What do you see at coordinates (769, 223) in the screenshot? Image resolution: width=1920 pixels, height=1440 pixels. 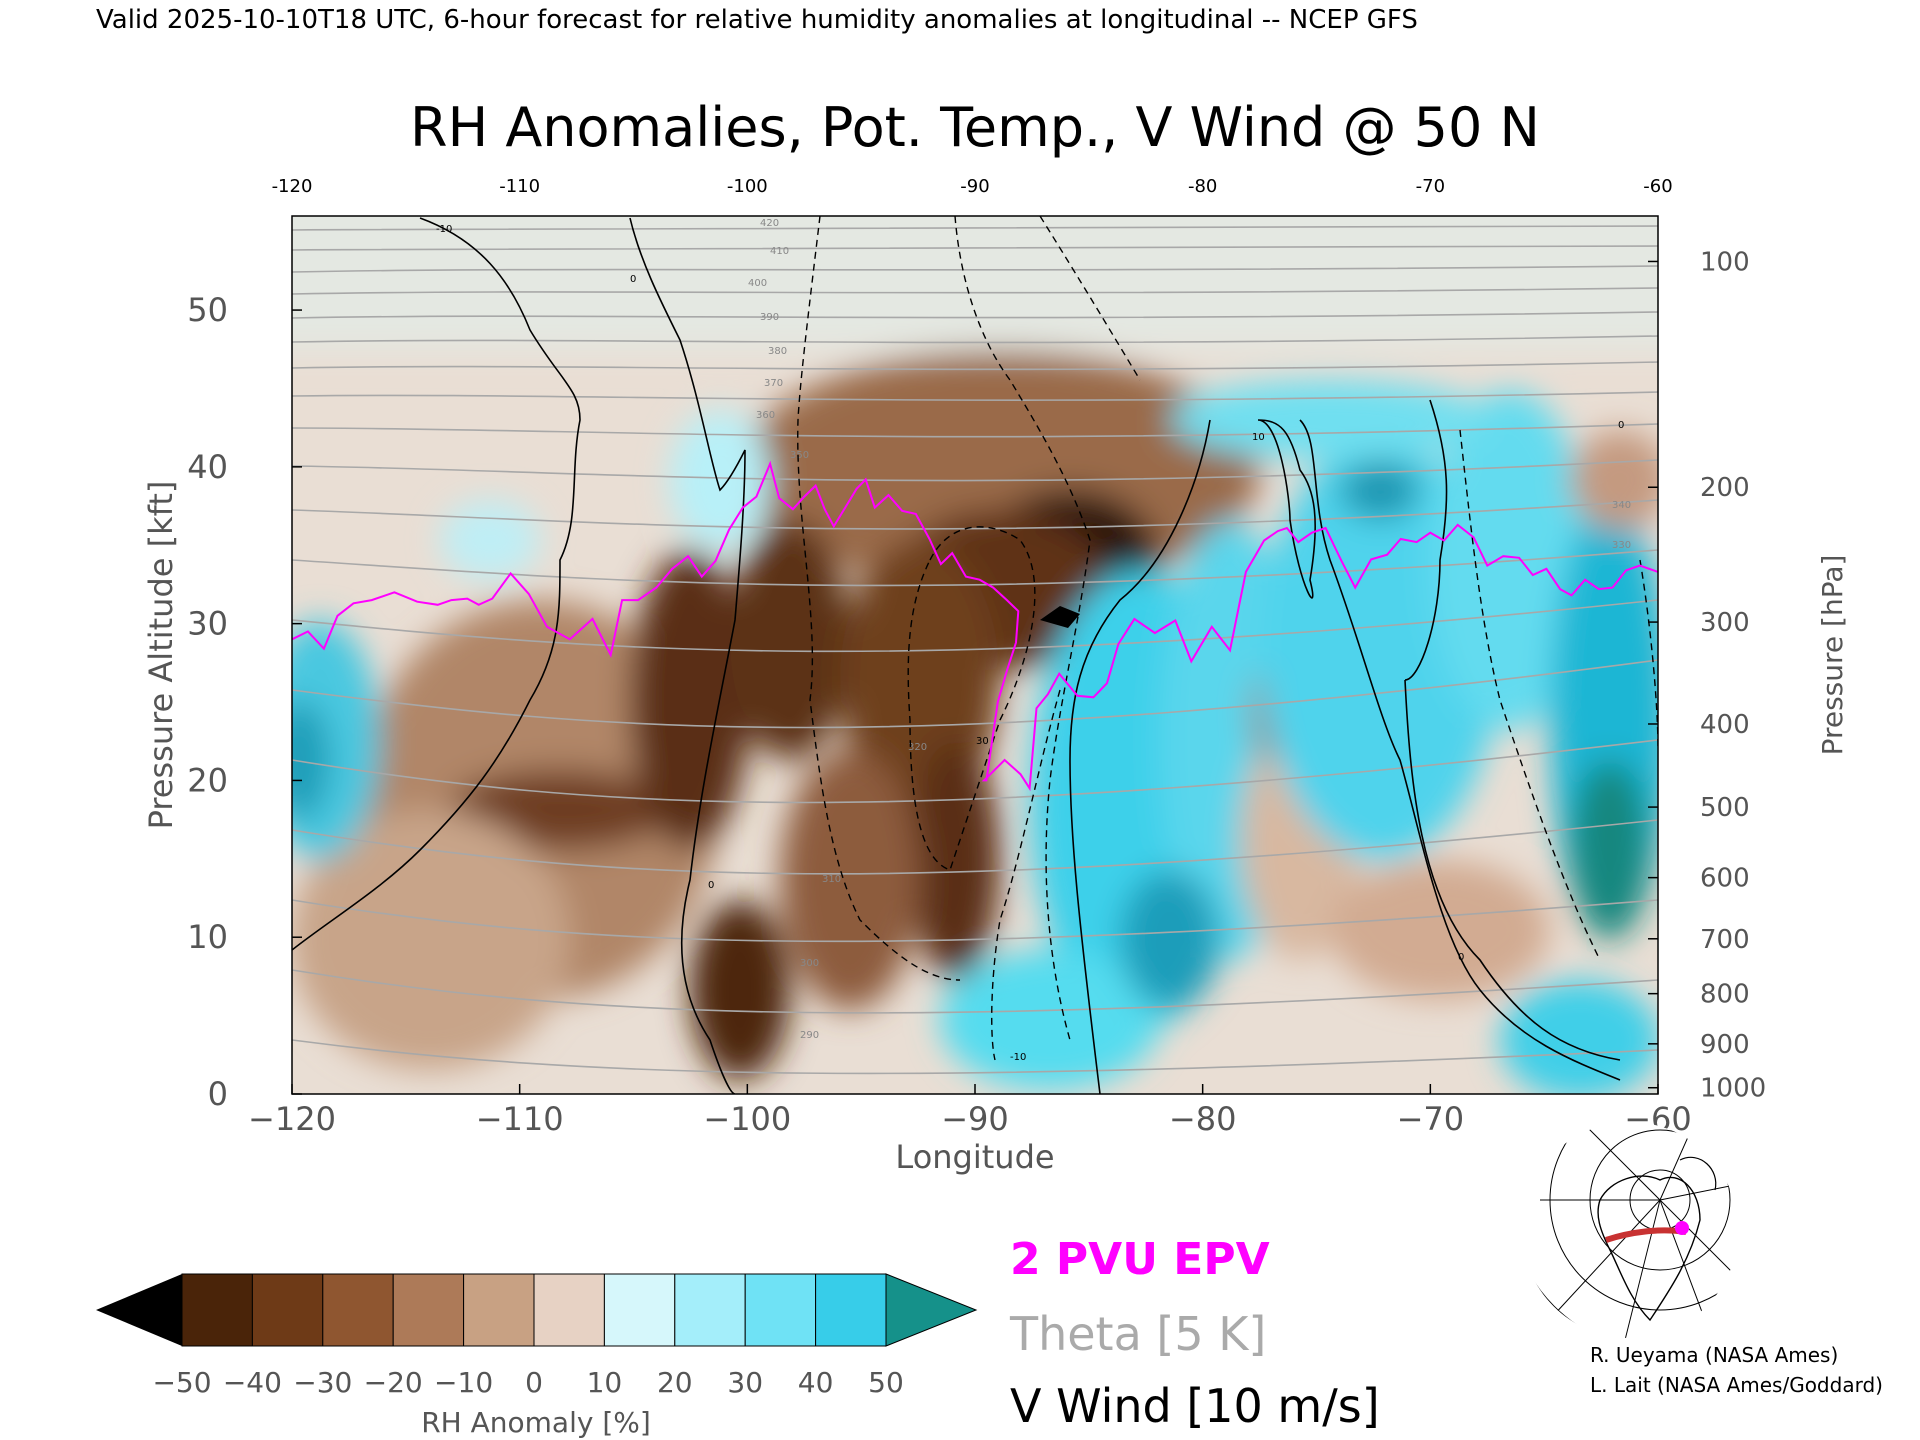 I see `theta-label: 420` at bounding box center [769, 223].